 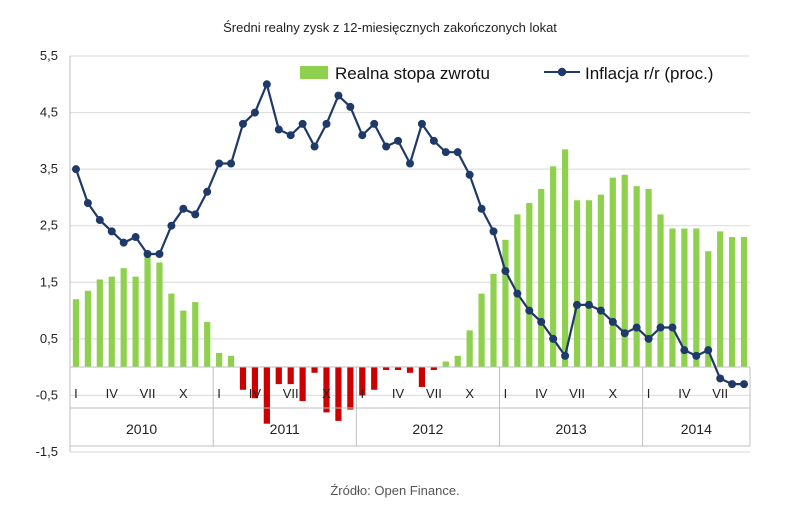 What do you see at coordinates (49, 281) in the screenshot?
I see `y-tick-label: 1,5` at bounding box center [49, 281].